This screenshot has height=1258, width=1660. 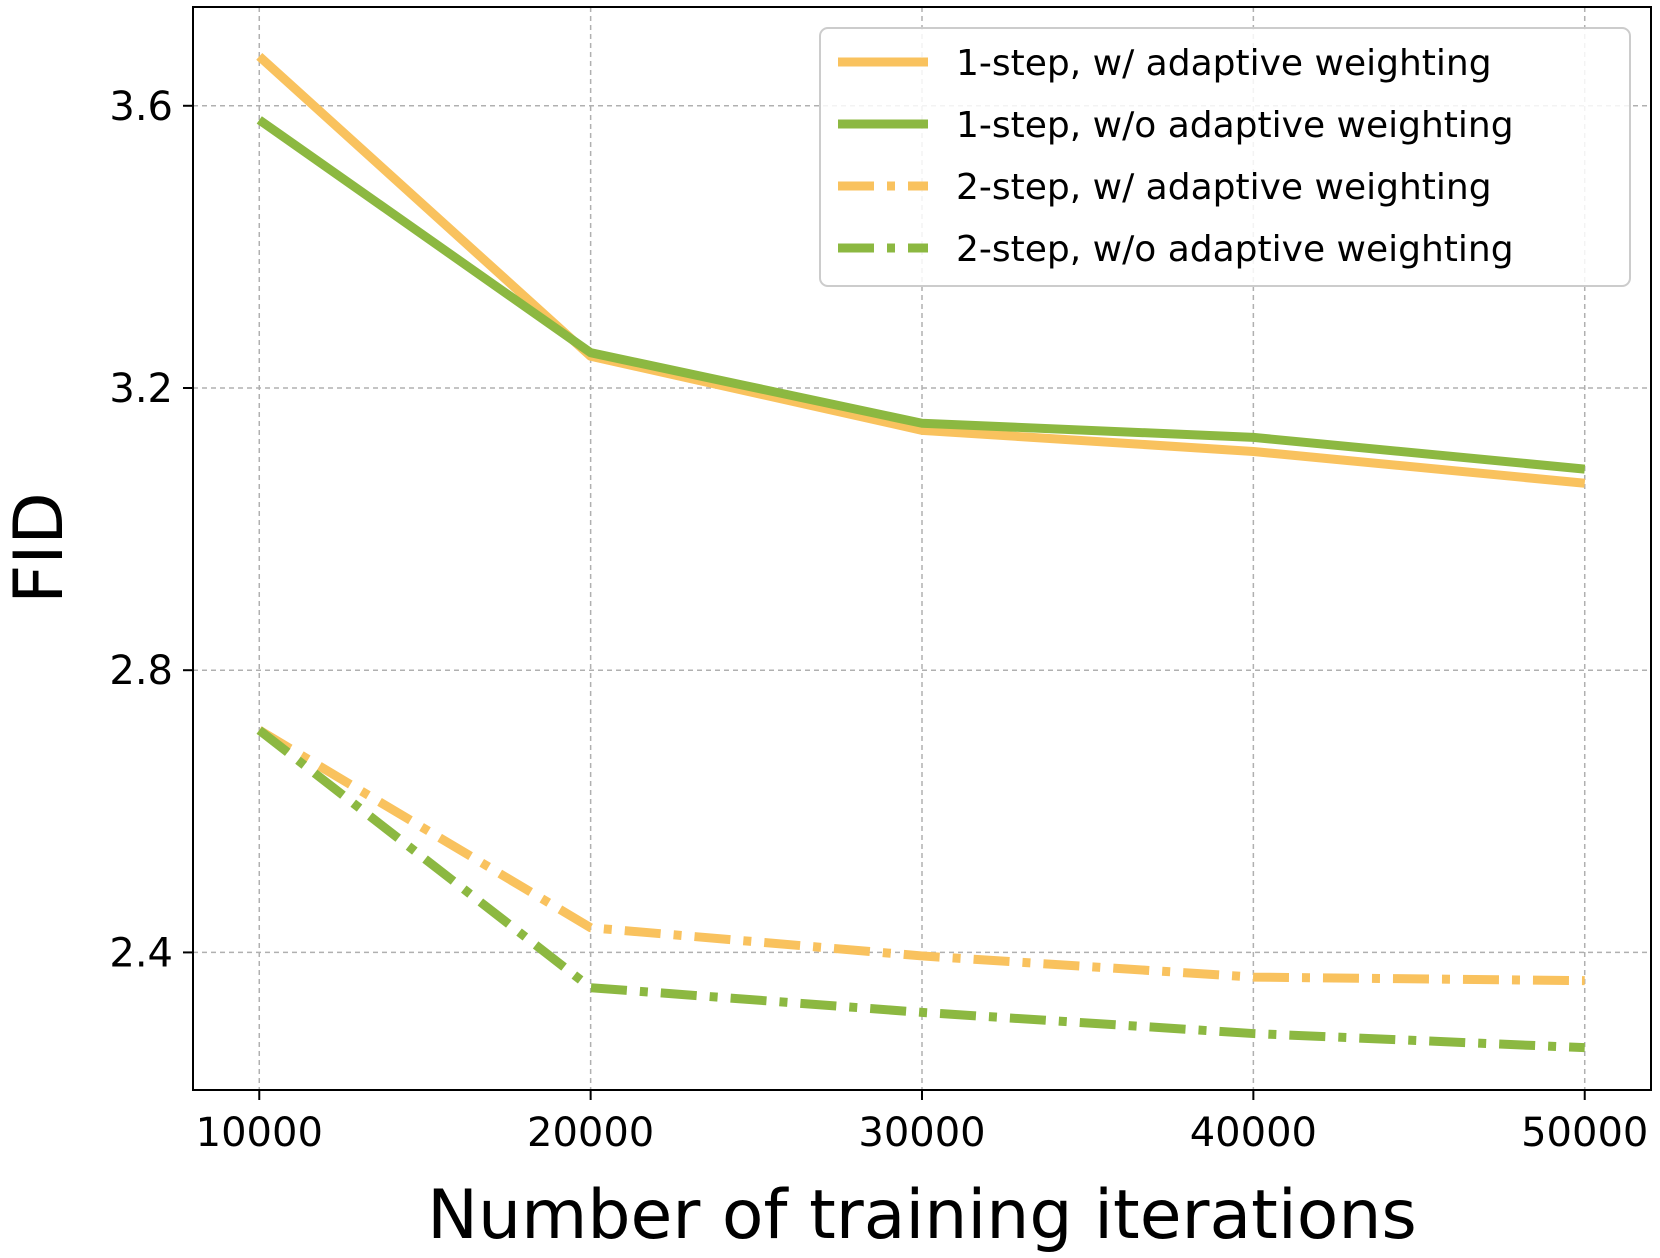 What do you see at coordinates (141, 953) in the screenshot?
I see `y-tick-label: 2.4` at bounding box center [141, 953].